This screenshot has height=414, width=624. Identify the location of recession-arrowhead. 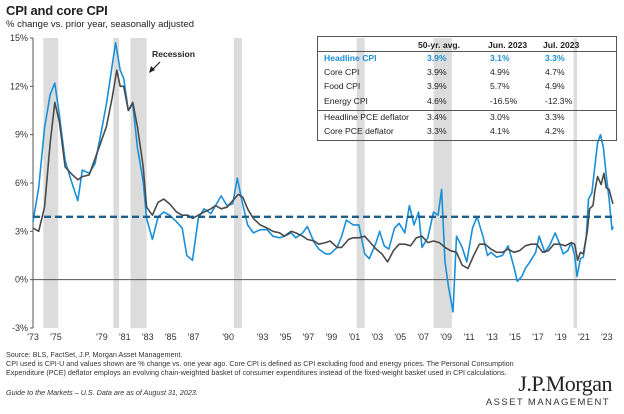
(152, 69).